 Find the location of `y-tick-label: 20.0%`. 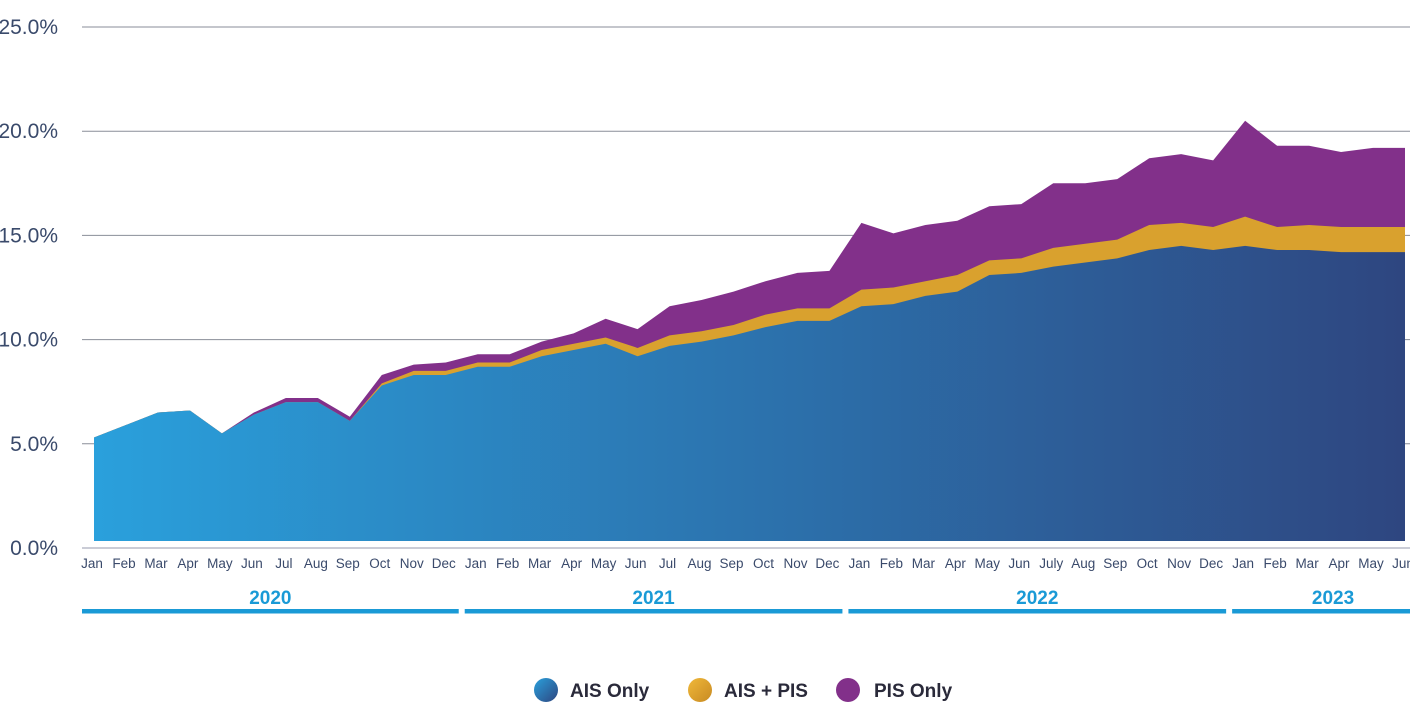

y-tick-label: 20.0% is located at coordinates (29, 131).